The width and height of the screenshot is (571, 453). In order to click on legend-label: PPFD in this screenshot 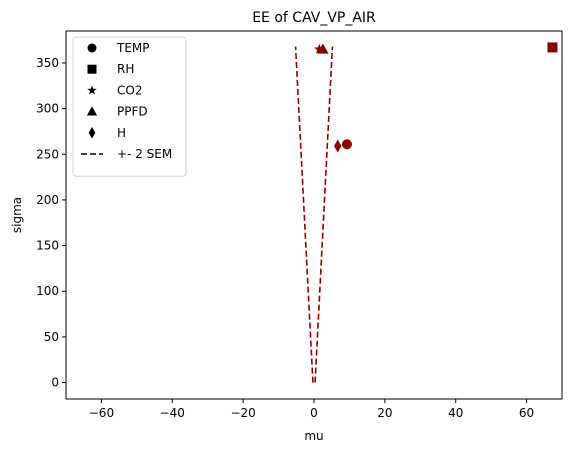, I will do `click(132, 112)`.